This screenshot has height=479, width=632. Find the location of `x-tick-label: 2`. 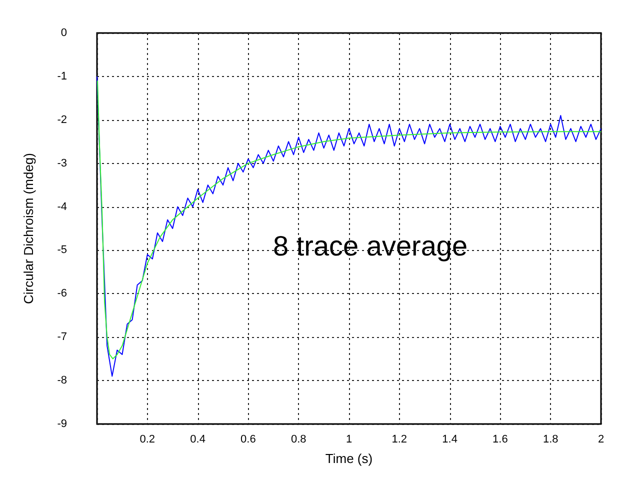

x-tick-label: 2 is located at coordinates (601, 440).